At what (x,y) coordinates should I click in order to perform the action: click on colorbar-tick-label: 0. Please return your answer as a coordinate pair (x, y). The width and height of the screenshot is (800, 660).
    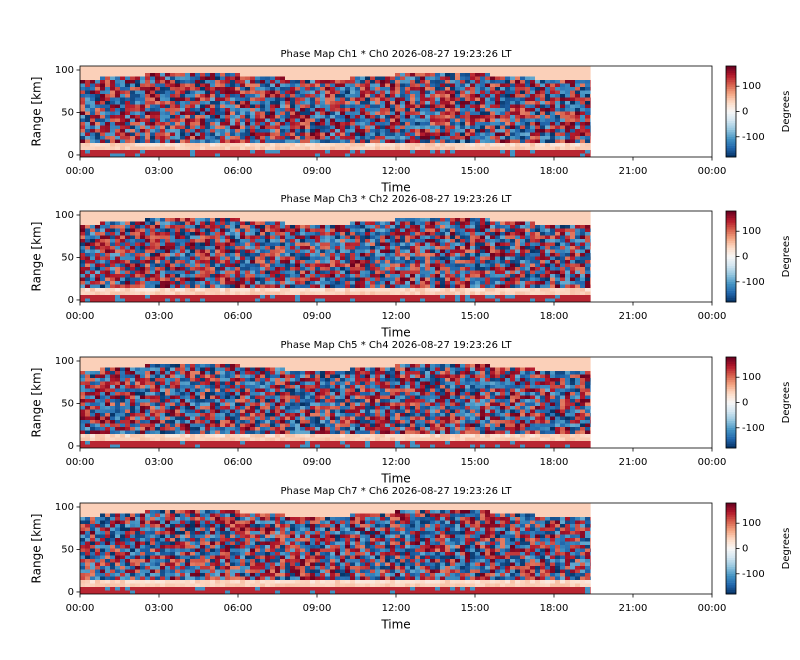
    Looking at the image, I should click on (745, 112).